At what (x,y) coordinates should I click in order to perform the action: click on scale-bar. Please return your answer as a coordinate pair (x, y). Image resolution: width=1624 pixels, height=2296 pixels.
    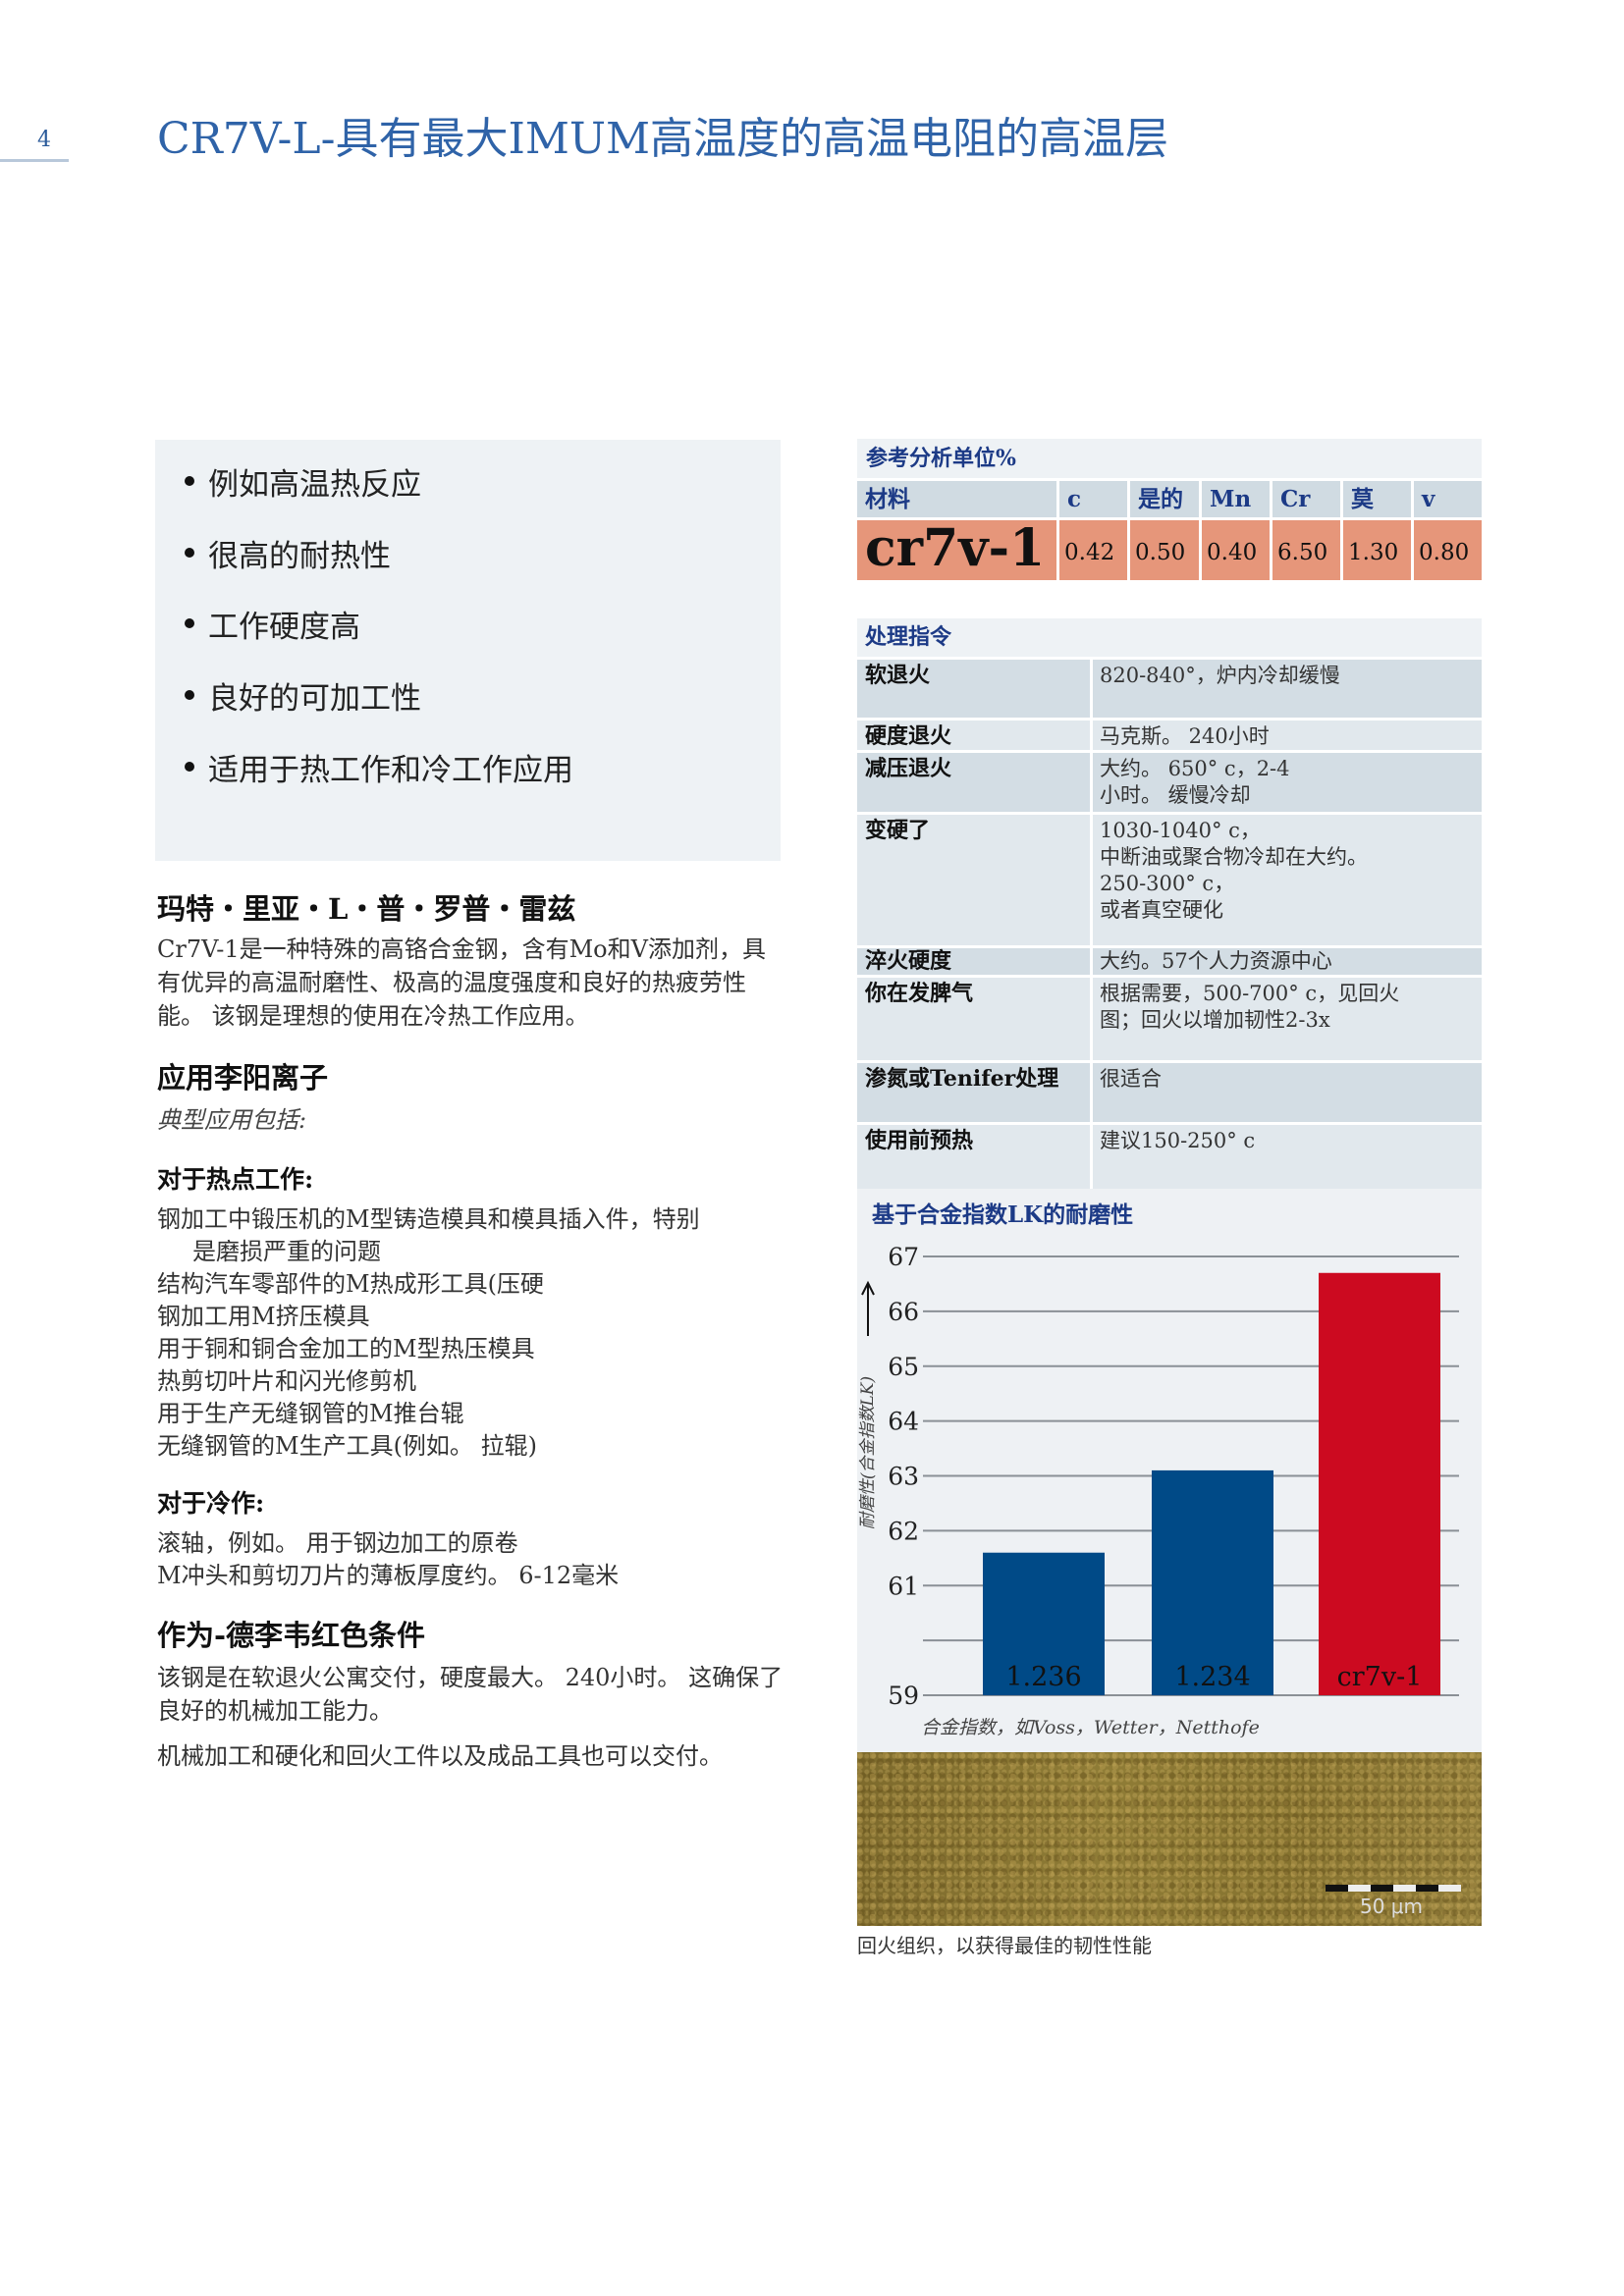
    Looking at the image, I should click on (1393, 1888).